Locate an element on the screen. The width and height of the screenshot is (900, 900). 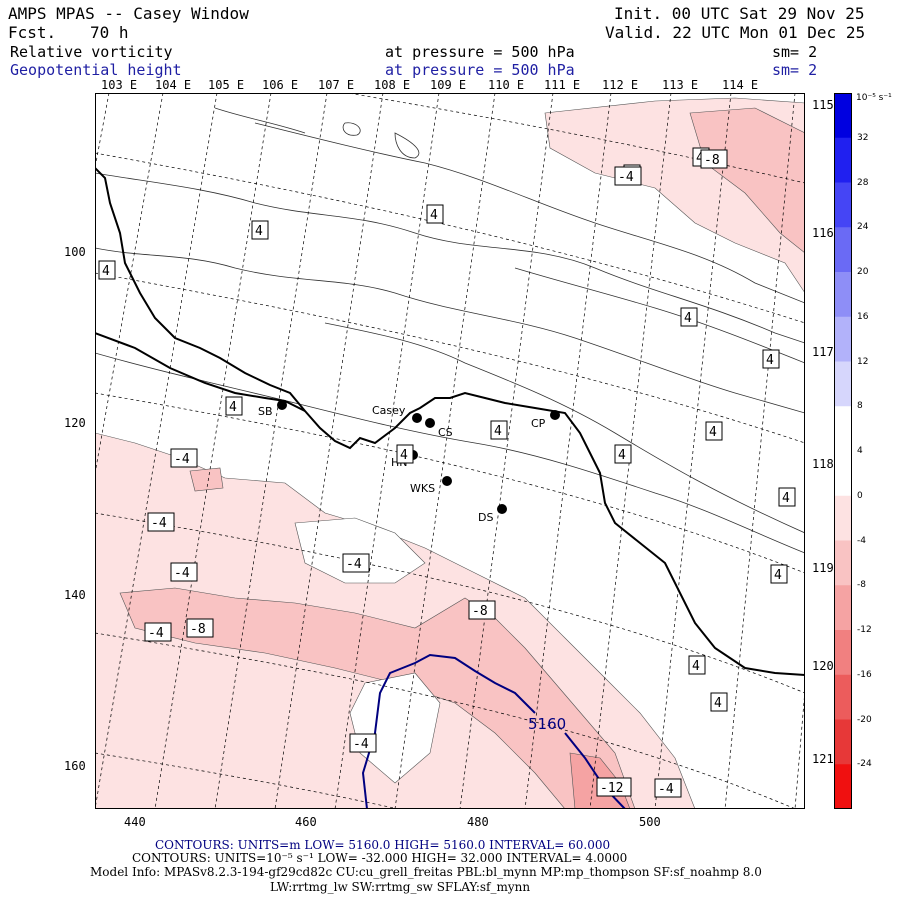
ice-edge is located at coordinates (200, 372).